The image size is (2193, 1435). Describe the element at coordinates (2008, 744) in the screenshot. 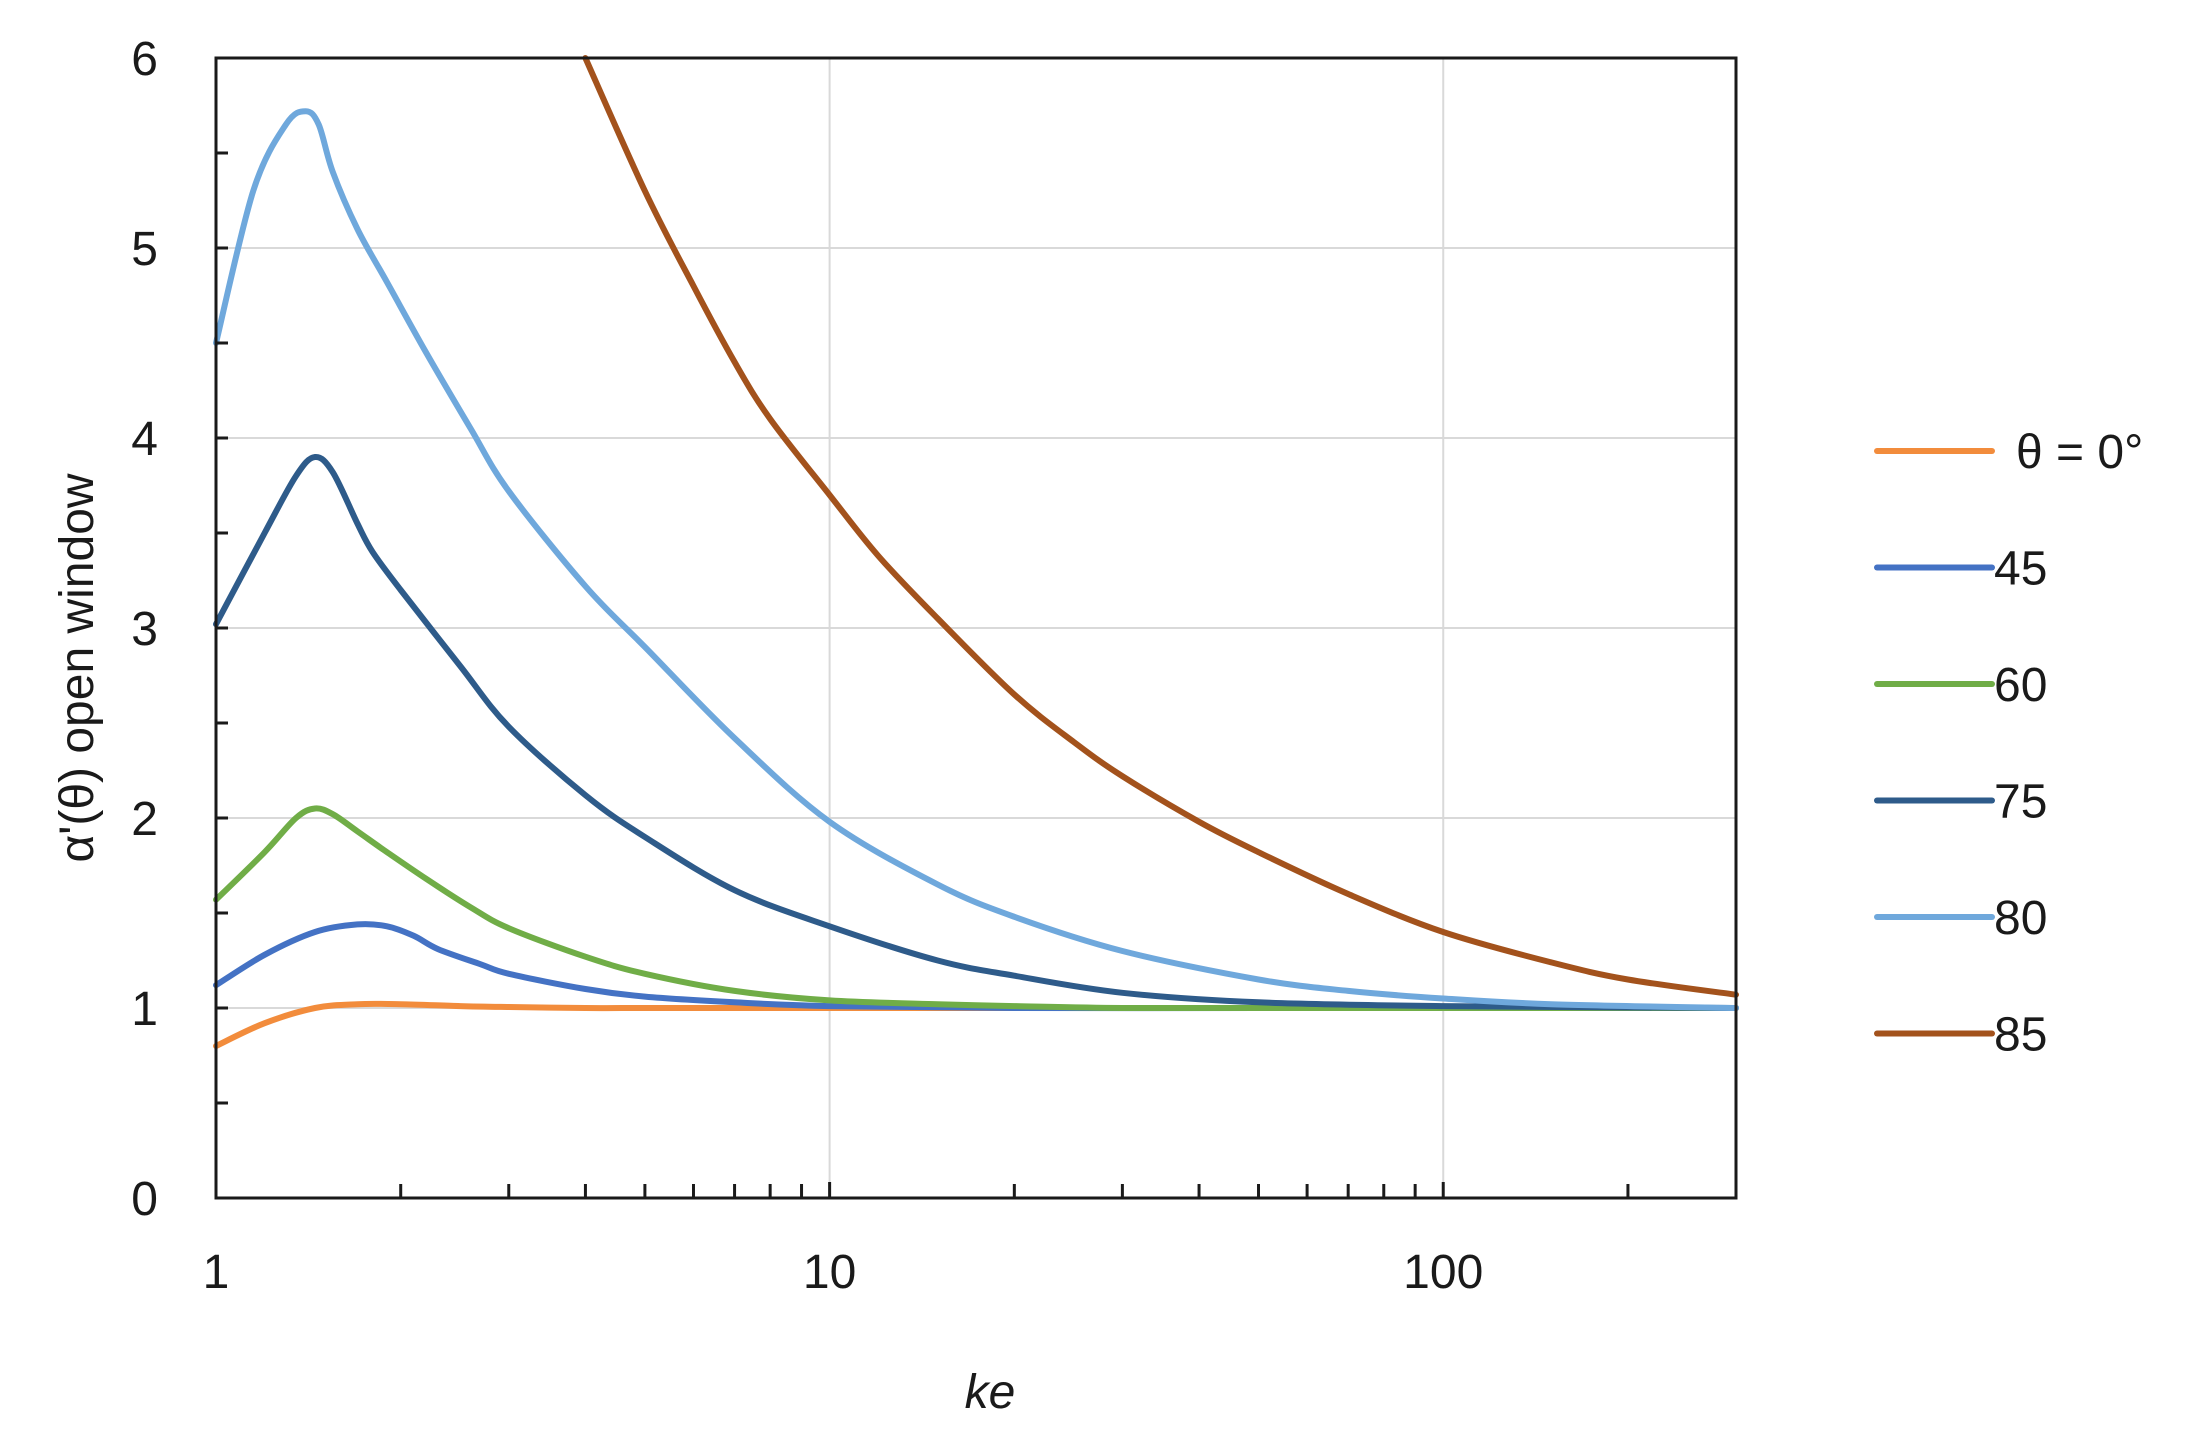

I see `legend: θ = 0° 45 60 75 80 85` at that location.